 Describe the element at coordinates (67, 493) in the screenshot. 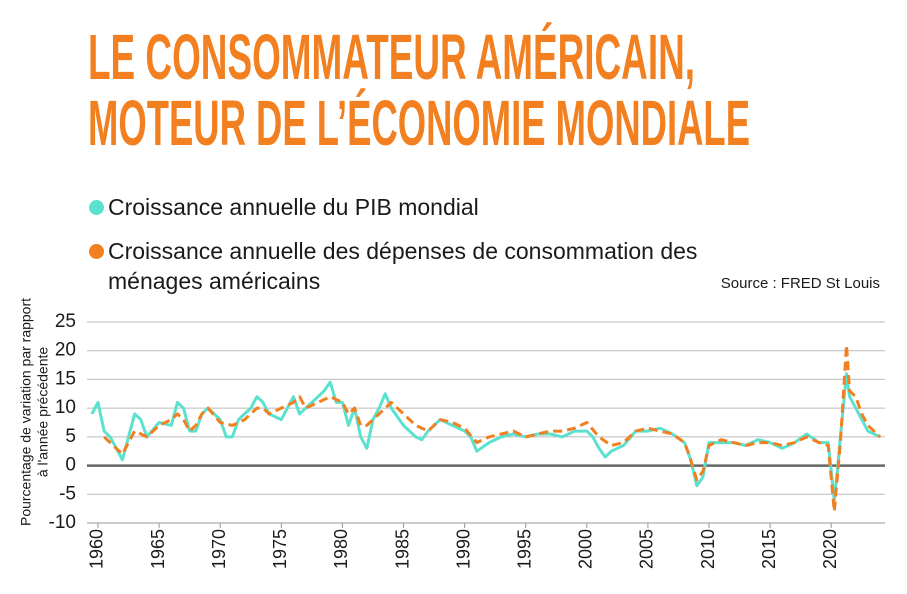

I see `y-tick-label: -5` at that location.